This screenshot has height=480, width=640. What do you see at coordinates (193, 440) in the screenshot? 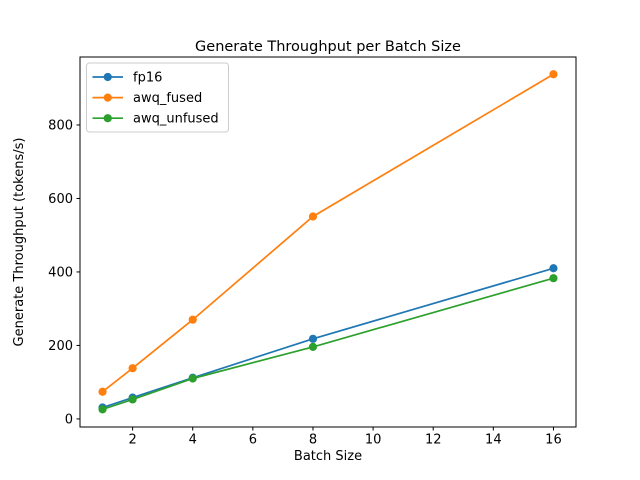
I see `x-tick-label: 4` at bounding box center [193, 440].